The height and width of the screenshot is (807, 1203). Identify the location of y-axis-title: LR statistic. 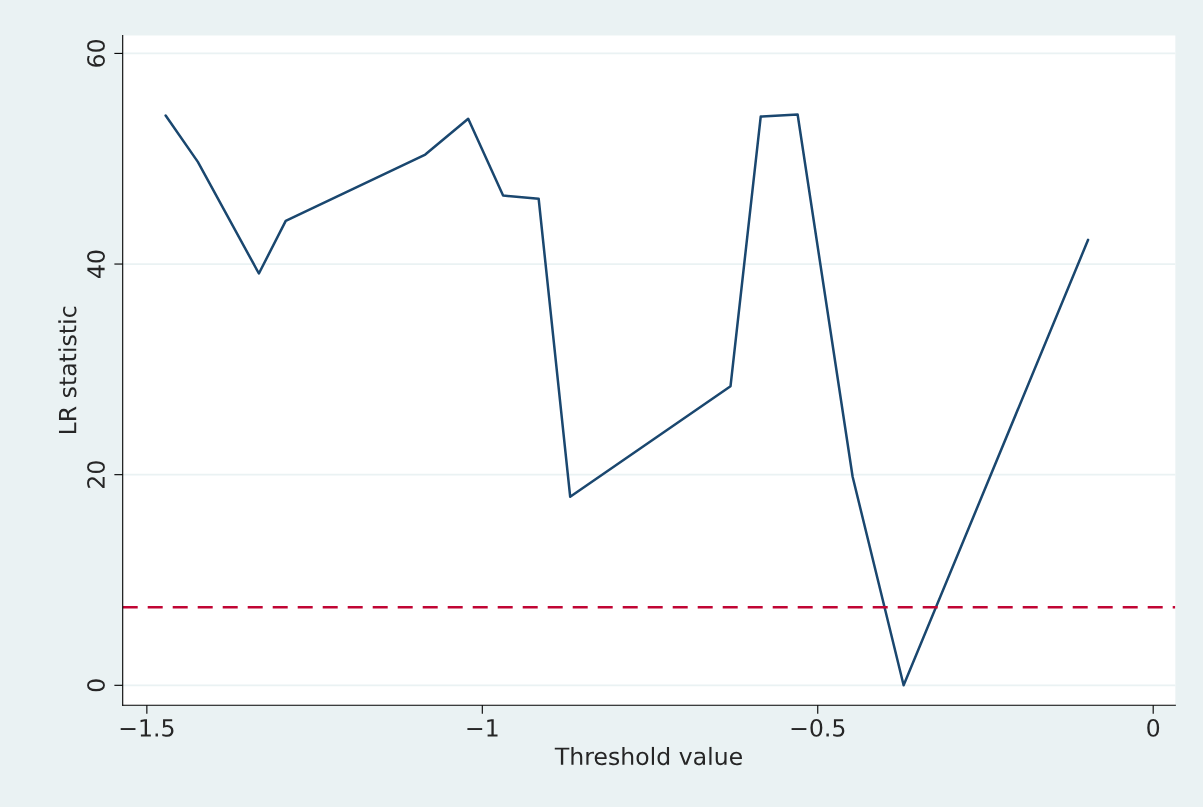
(67, 370).